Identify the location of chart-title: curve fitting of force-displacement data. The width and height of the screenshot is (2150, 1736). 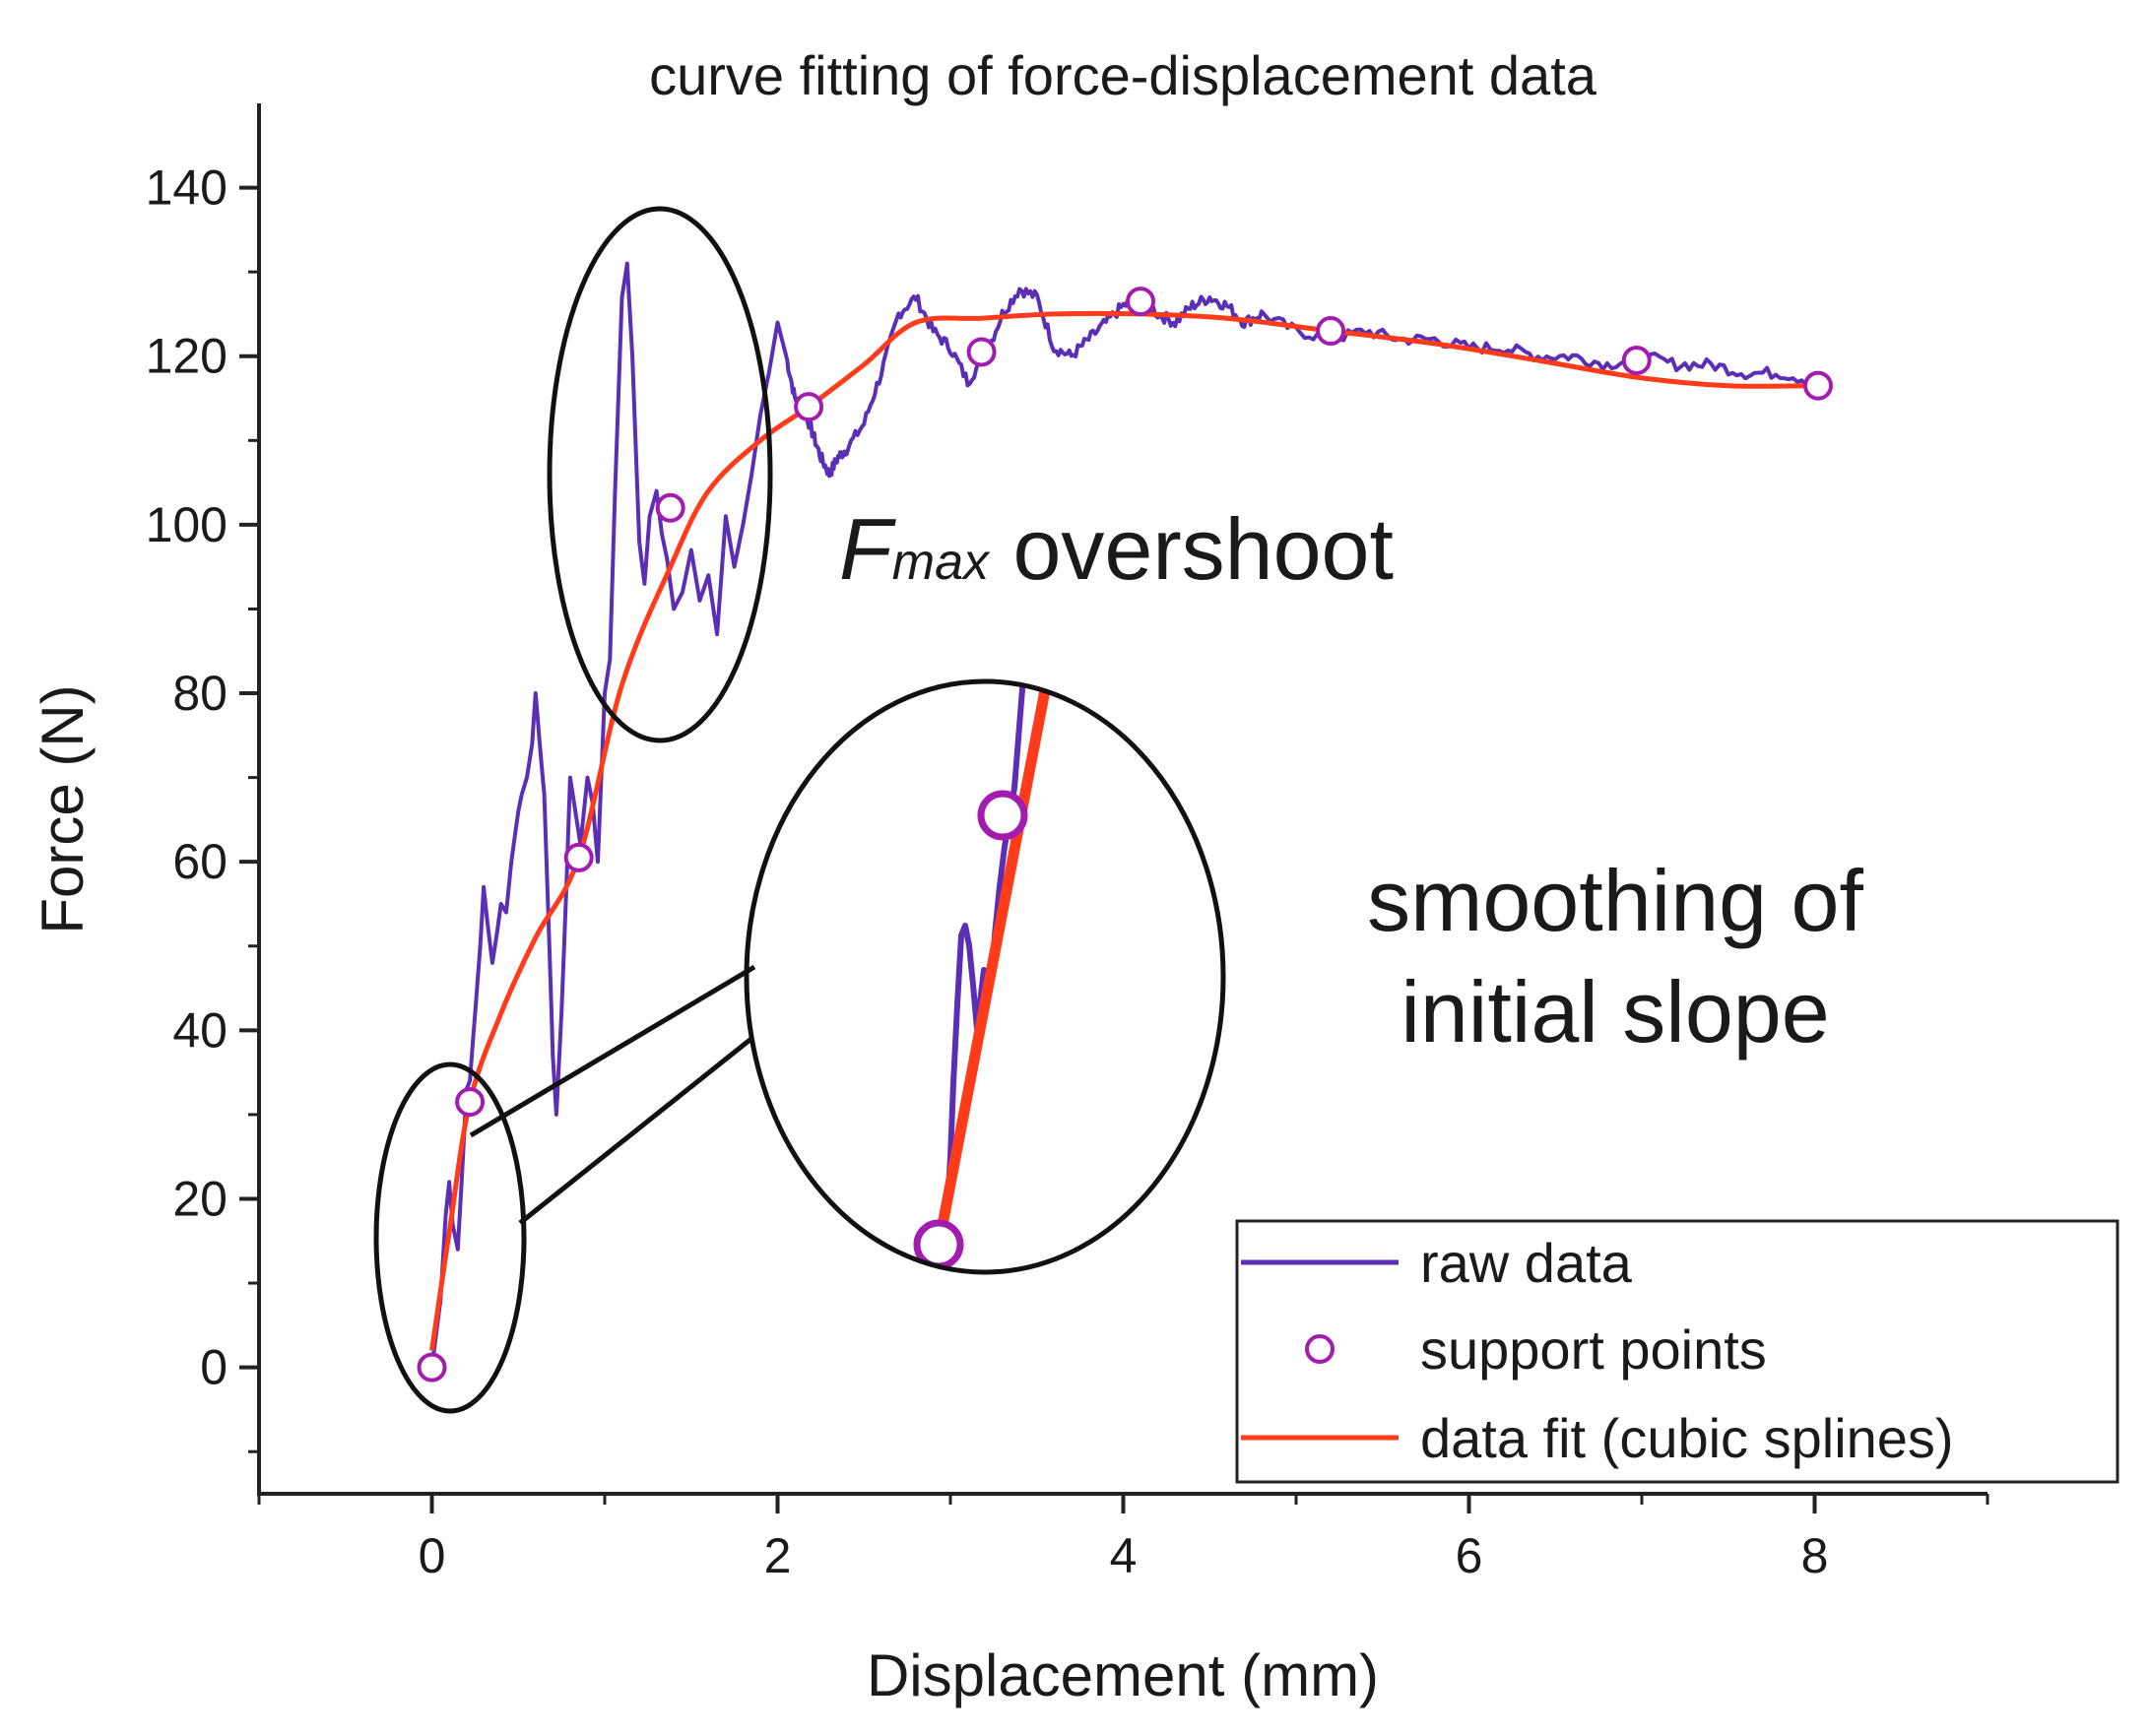
(1123, 75).